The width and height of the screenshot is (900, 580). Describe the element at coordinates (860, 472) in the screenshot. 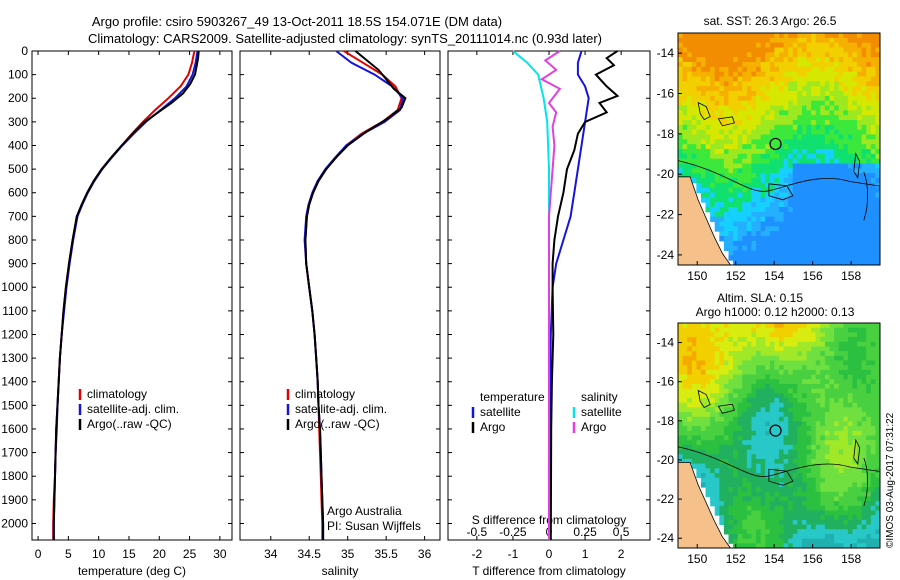

I see `reef-outline` at that location.